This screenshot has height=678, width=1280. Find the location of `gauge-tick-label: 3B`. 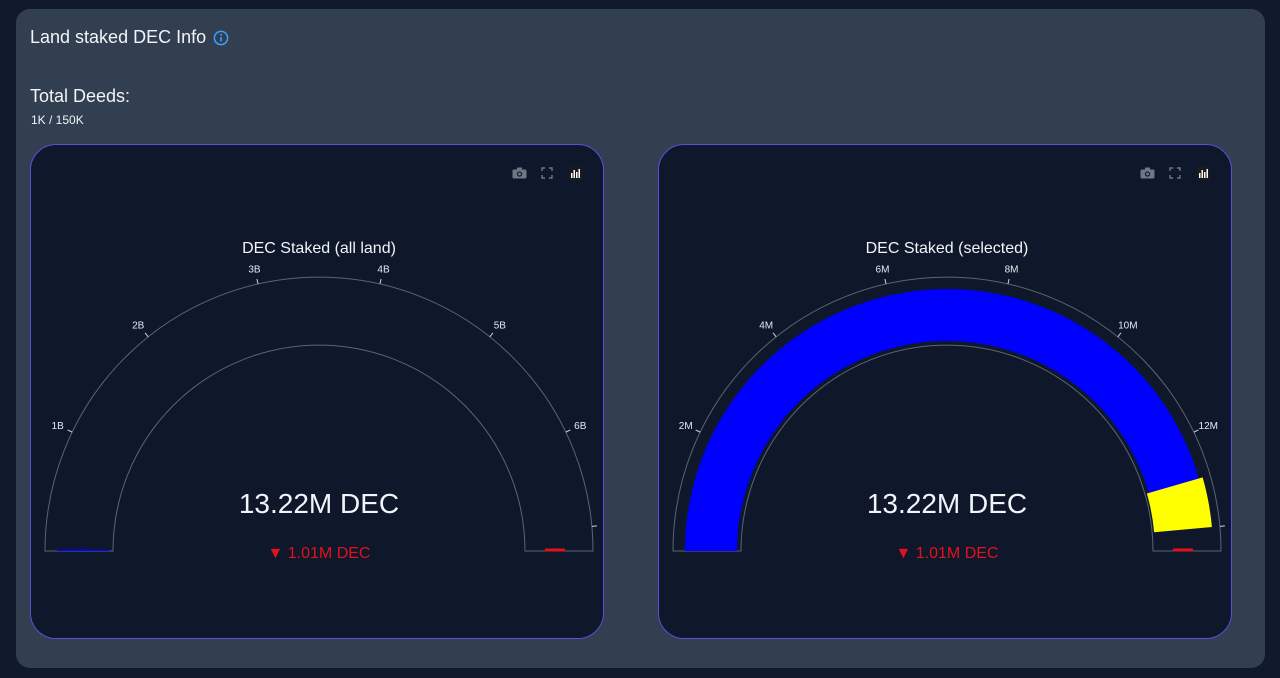

gauge-tick-label: 3B is located at coordinates (254, 269).